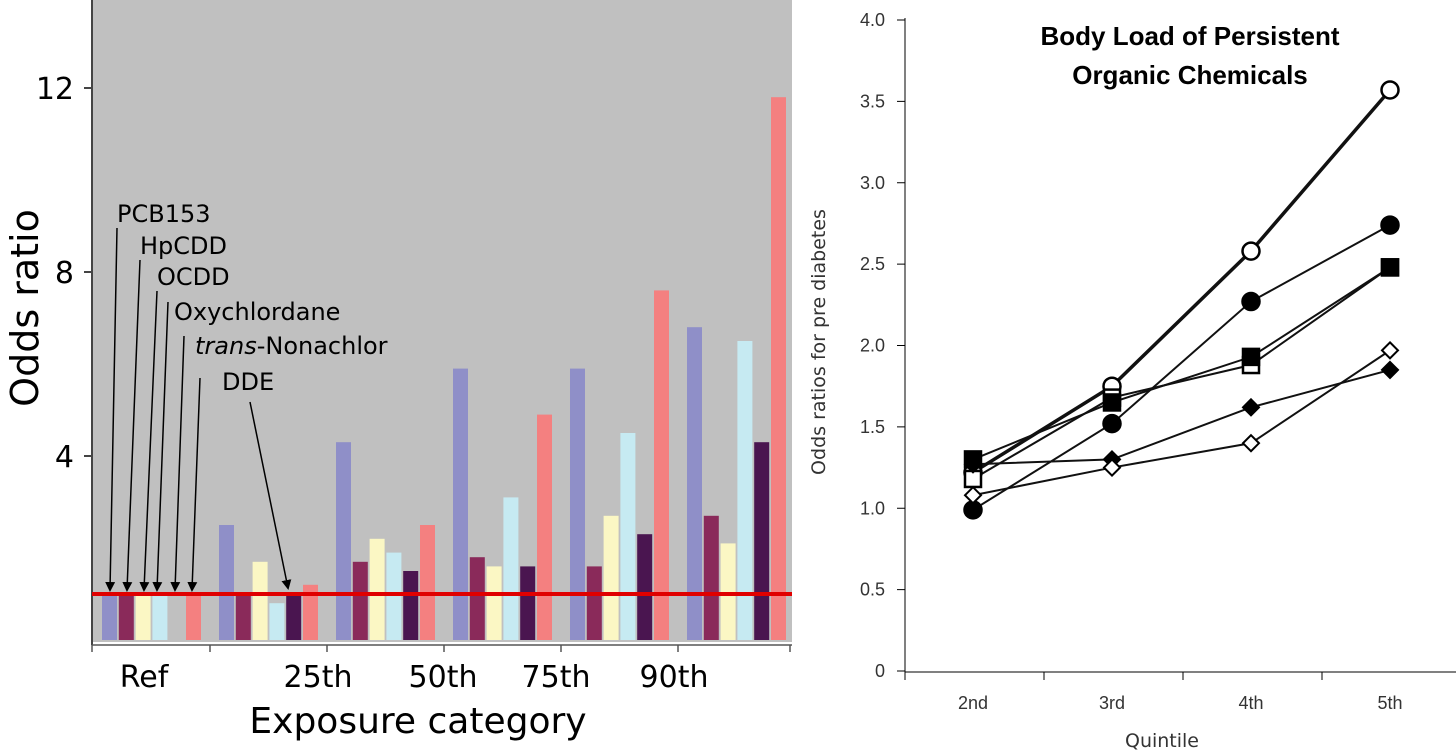 This screenshot has width=1456, height=755. I want to click on x-tick-label: 2nd, so click(973, 703).